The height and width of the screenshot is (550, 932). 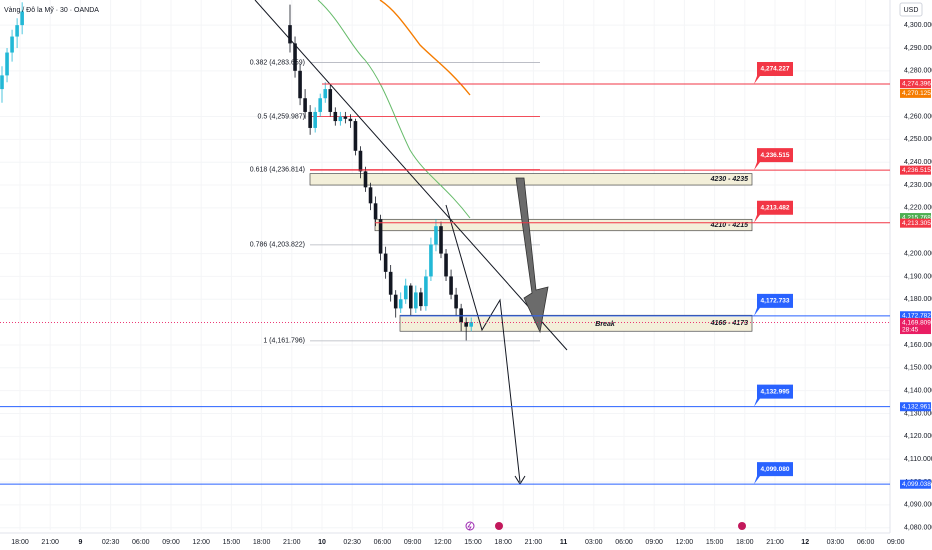 What do you see at coordinates (918, 71) in the screenshot?
I see `y-tick-label: 4,280.000` at bounding box center [918, 71].